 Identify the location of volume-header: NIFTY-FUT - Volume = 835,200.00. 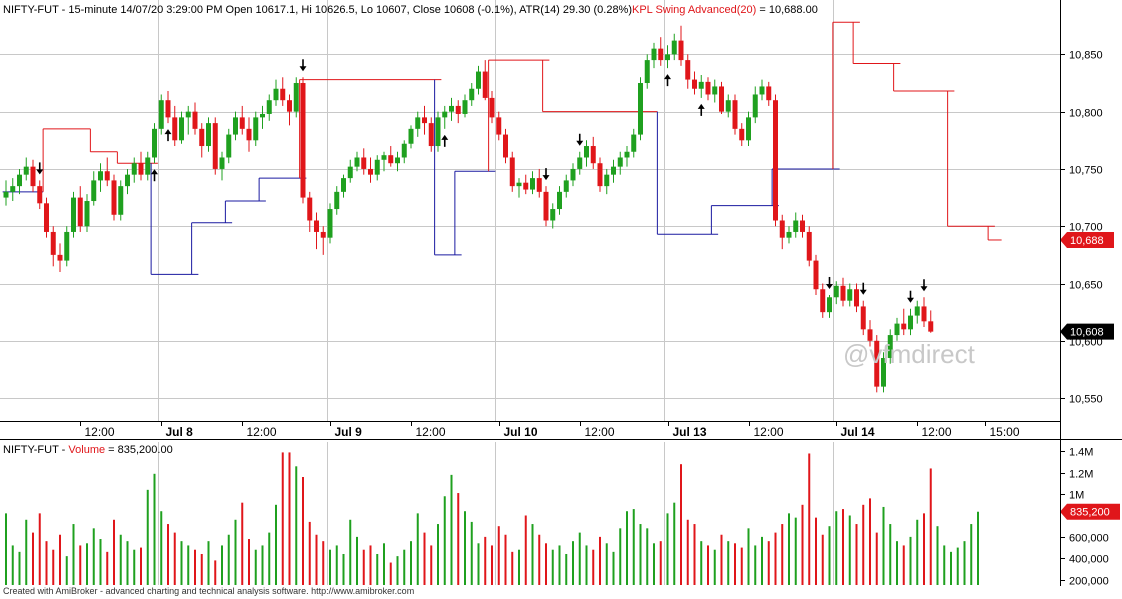
(88, 450).